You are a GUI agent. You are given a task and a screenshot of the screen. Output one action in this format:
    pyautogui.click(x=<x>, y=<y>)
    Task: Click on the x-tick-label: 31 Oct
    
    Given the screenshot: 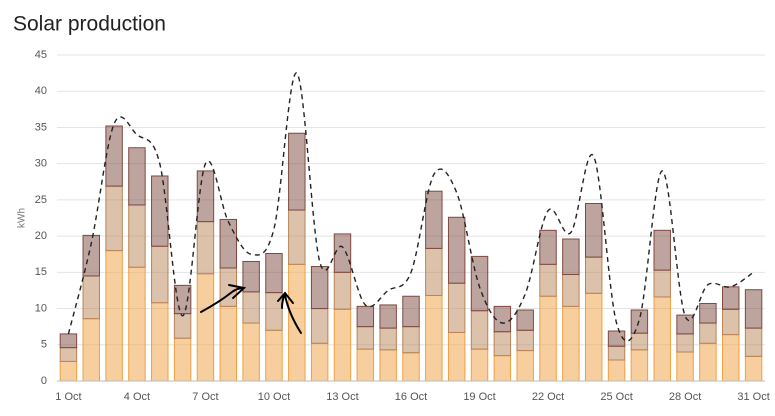 What is the action you would take?
    pyautogui.click(x=753, y=397)
    